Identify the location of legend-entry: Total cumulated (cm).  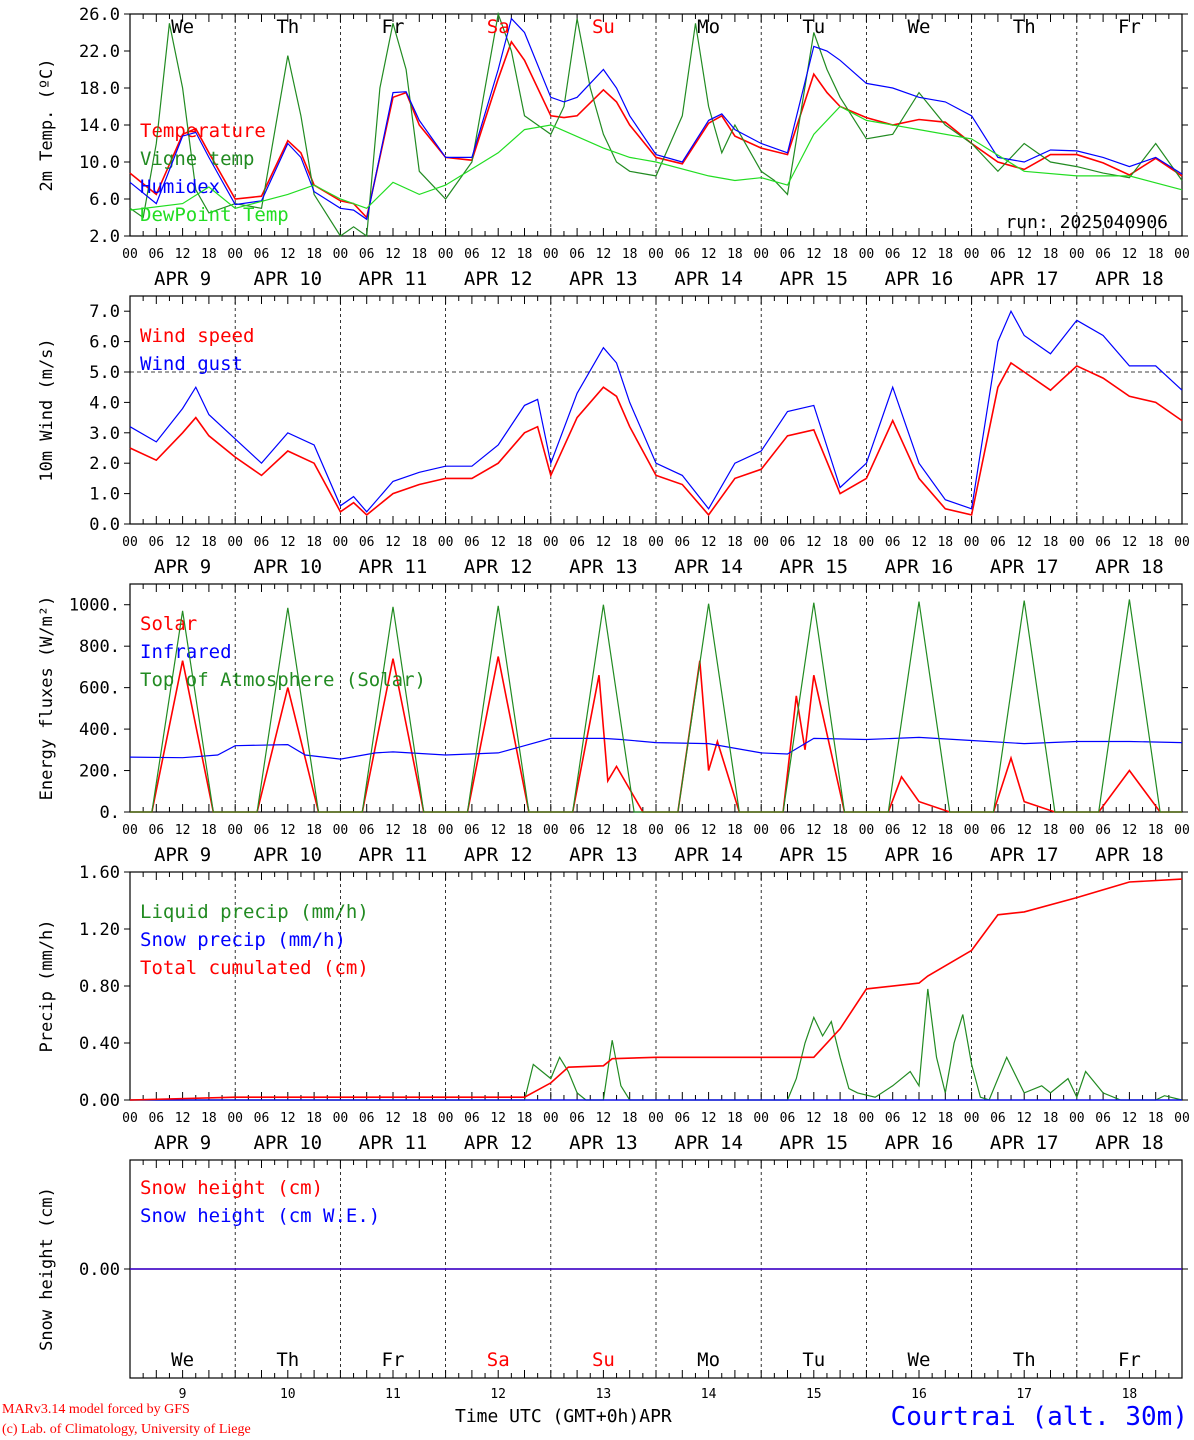
(254, 968).